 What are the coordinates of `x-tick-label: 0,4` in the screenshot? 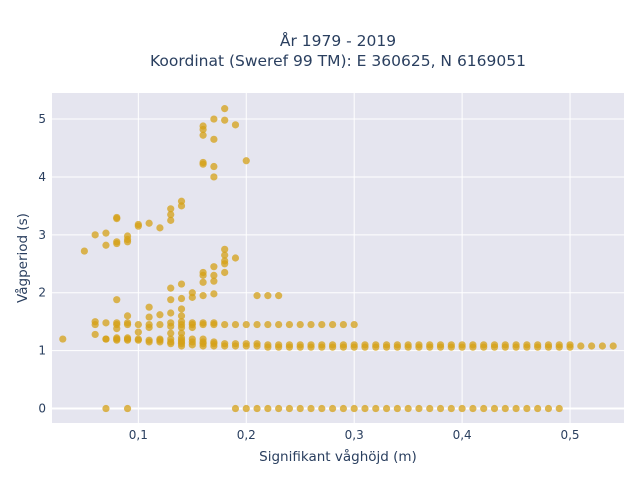 It's located at (462, 435).